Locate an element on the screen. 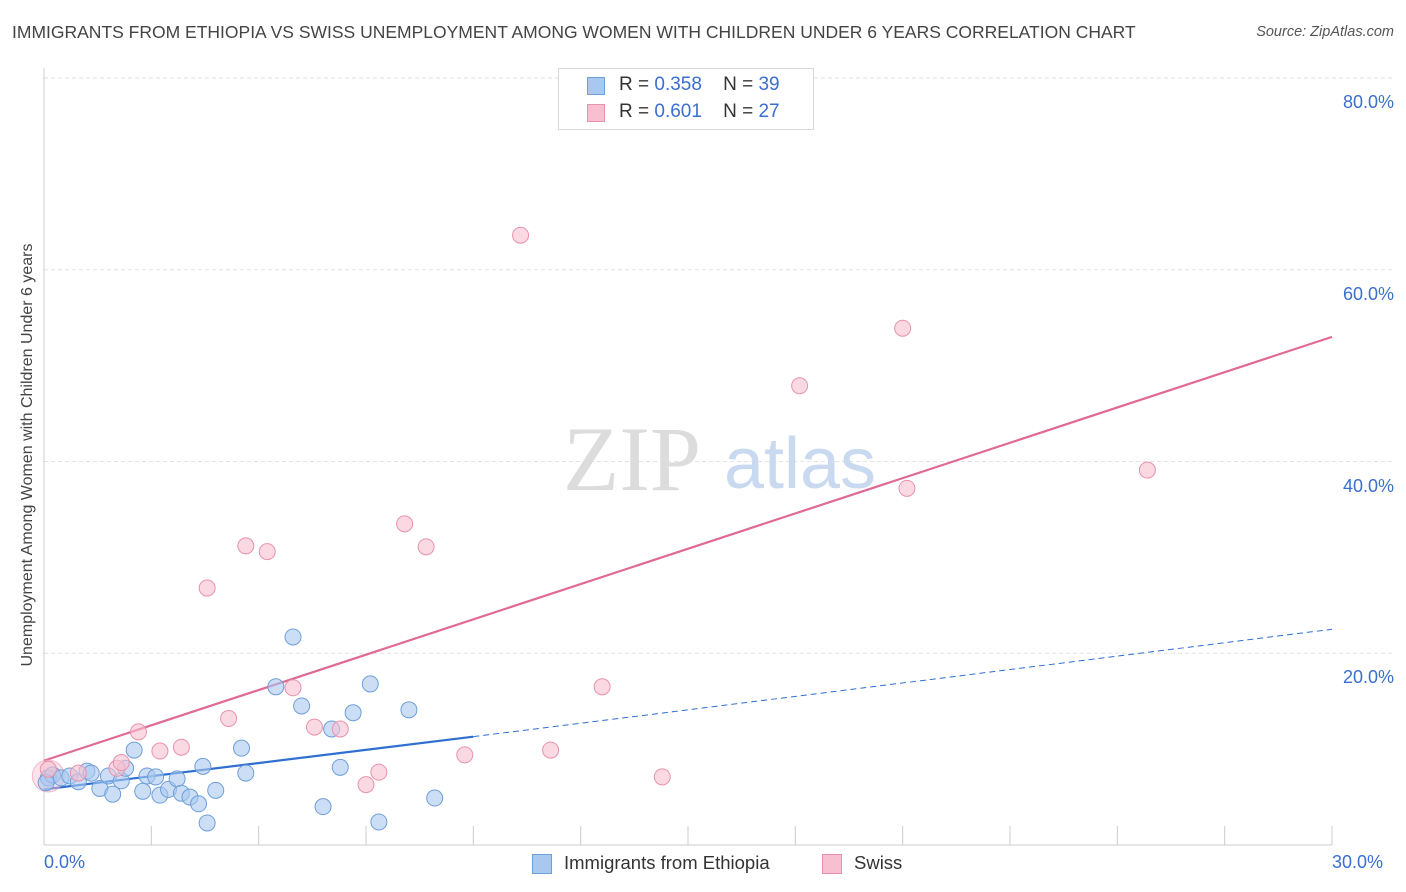  legend-swatch-pink is located at coordinates (596, 113).